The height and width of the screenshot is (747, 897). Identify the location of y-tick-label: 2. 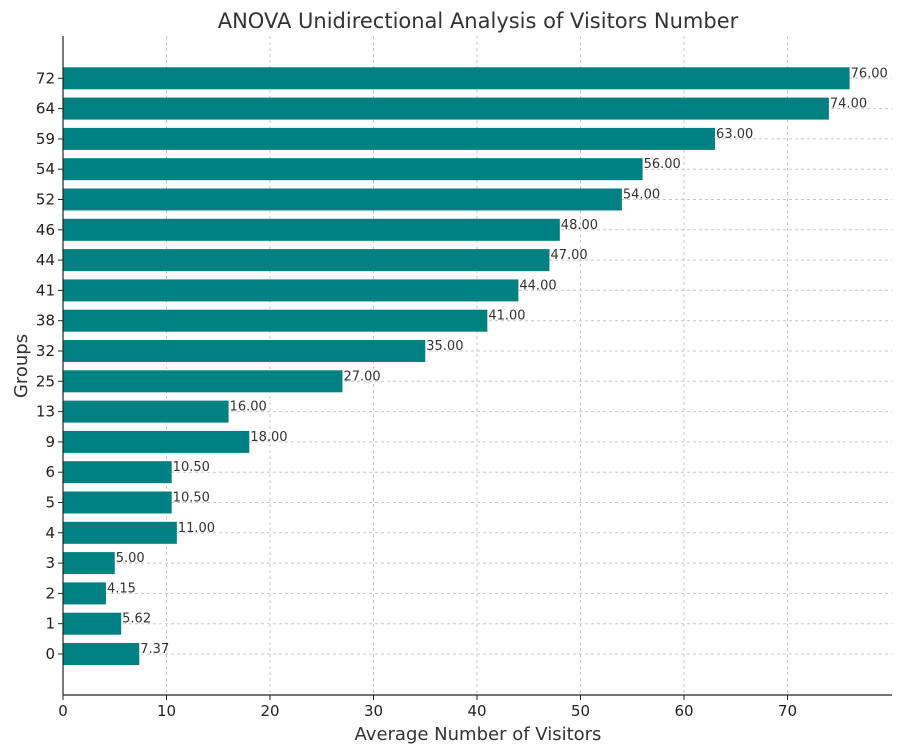
(50, 593).